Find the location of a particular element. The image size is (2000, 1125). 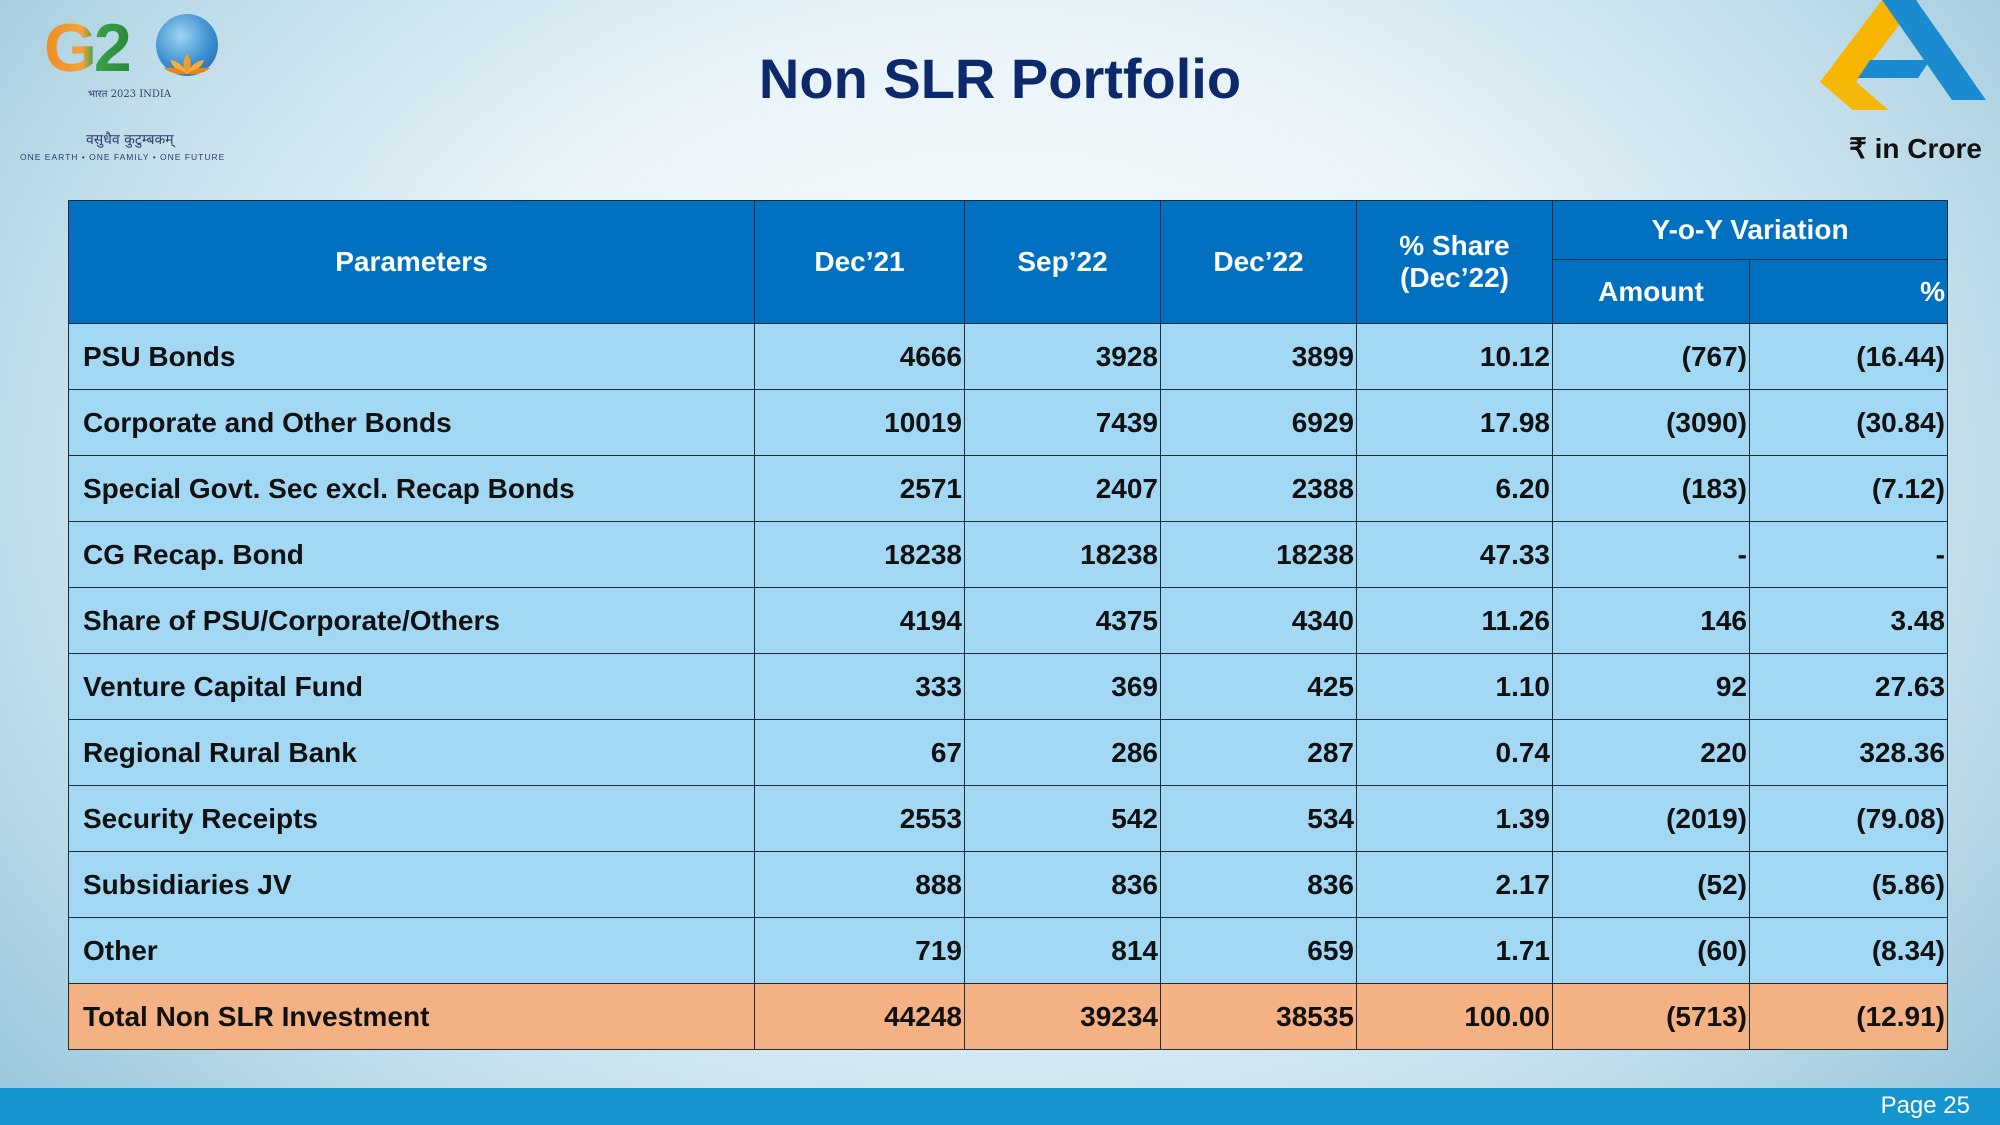

bank-logo-icon is located at coordinates (1903, 55).